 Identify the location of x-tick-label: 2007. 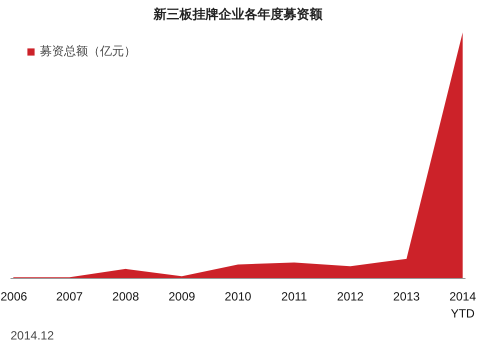
(70, 297).